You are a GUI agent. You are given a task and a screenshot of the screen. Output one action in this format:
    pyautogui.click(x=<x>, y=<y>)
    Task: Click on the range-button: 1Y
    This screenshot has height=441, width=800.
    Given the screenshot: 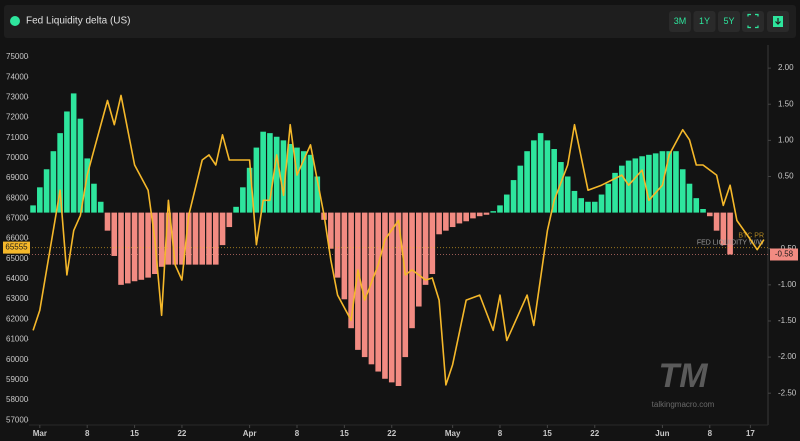 What is the action you would take?
    pyautogui.click(x=704, y=21)
    